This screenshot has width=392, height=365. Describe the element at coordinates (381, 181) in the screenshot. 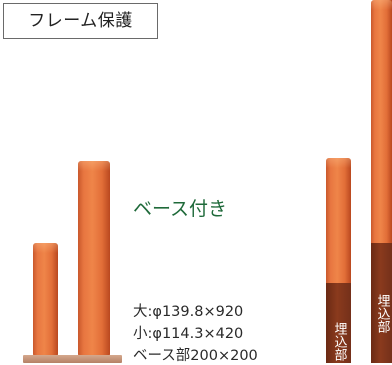

I see `large-embedded-post: 埋込部` at that location.